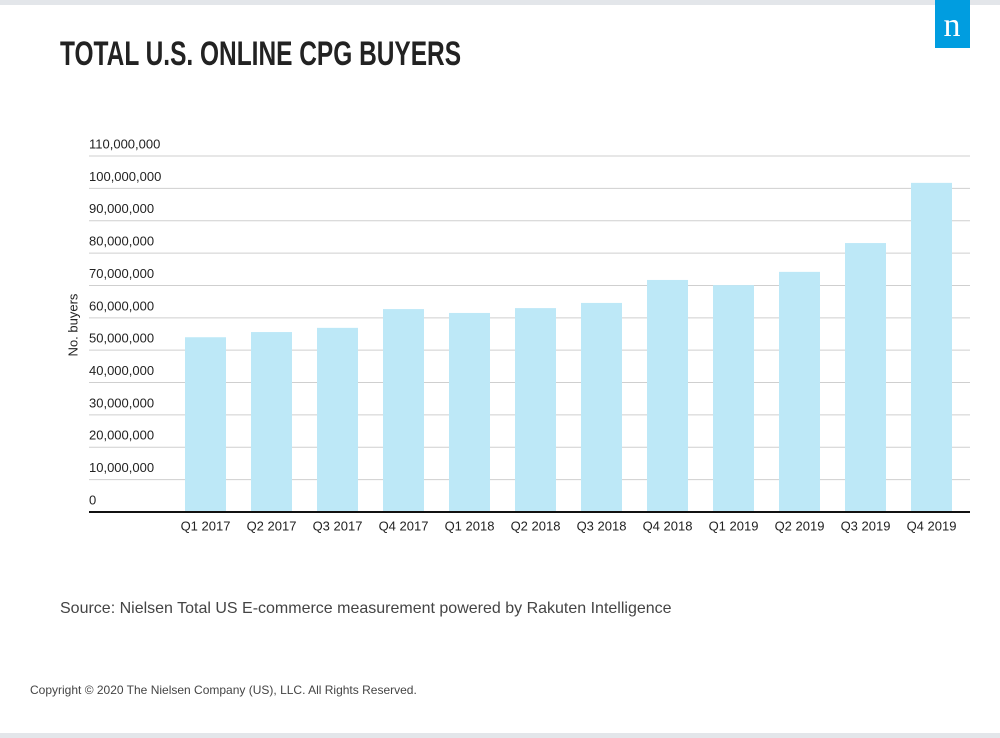  What do you see at coordinates (404, 525) in the screenshot?
I see `x-tick-label: Q4 2017` at bounding box center [404, 525].